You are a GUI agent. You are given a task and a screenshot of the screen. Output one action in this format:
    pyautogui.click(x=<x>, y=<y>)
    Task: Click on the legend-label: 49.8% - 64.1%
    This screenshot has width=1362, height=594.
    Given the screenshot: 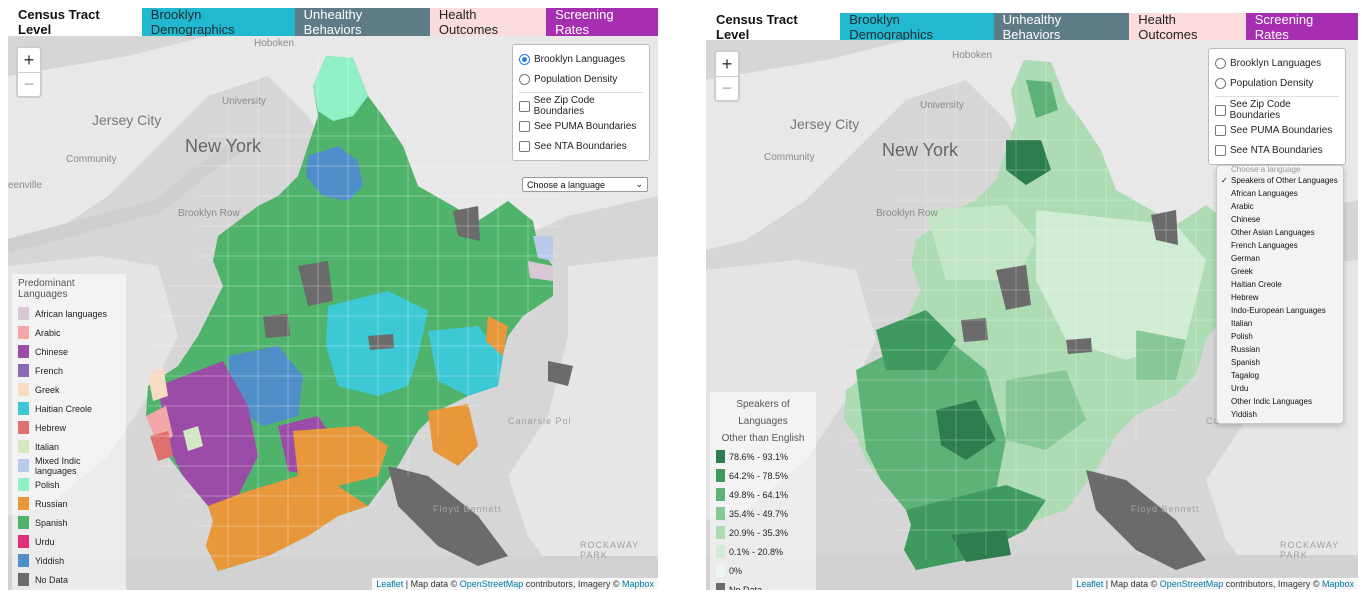 What is the action you would take?
    pyautogui.click(x=759, y=494)
    